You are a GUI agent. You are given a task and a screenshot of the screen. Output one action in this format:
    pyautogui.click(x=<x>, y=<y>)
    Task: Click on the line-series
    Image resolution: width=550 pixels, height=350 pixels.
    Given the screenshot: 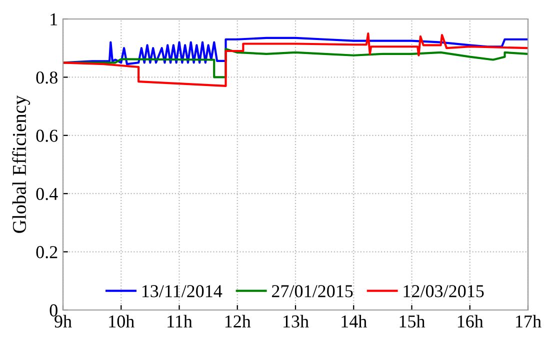 What is the action you would take?
    pyautogui.click(x=295, y=59)
    